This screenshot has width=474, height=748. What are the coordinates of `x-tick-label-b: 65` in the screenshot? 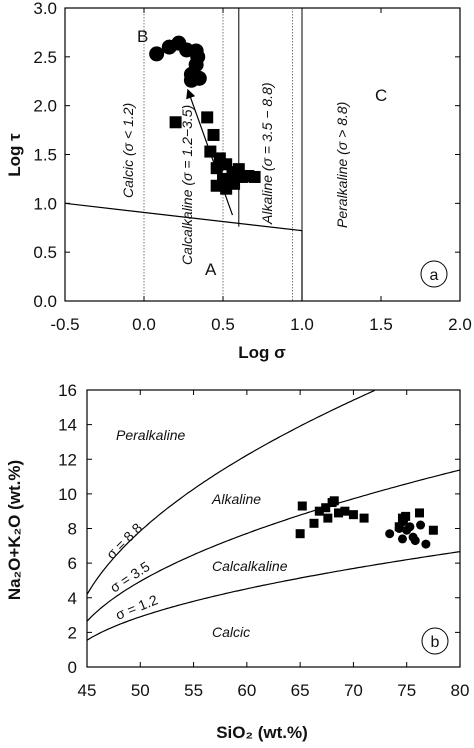 It's located at (300, 690).